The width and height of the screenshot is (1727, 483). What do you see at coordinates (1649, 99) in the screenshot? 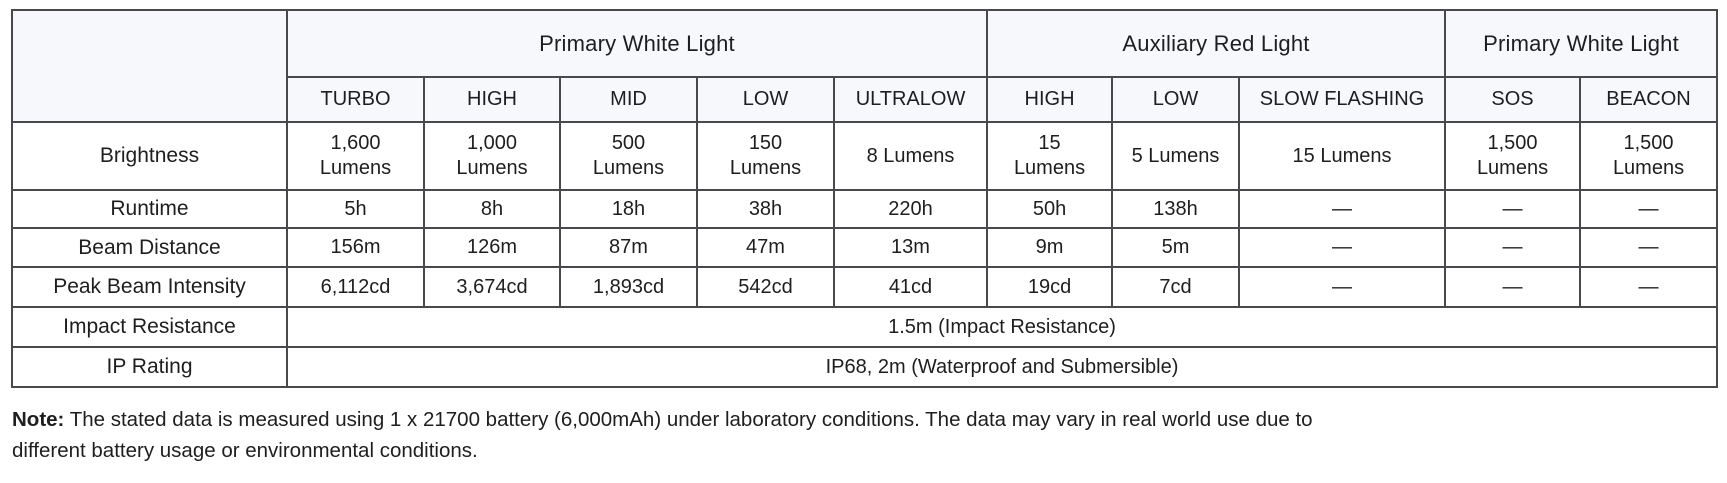
I see `mode-header-beacon: BEACON` at bounding box center [1649, 99].